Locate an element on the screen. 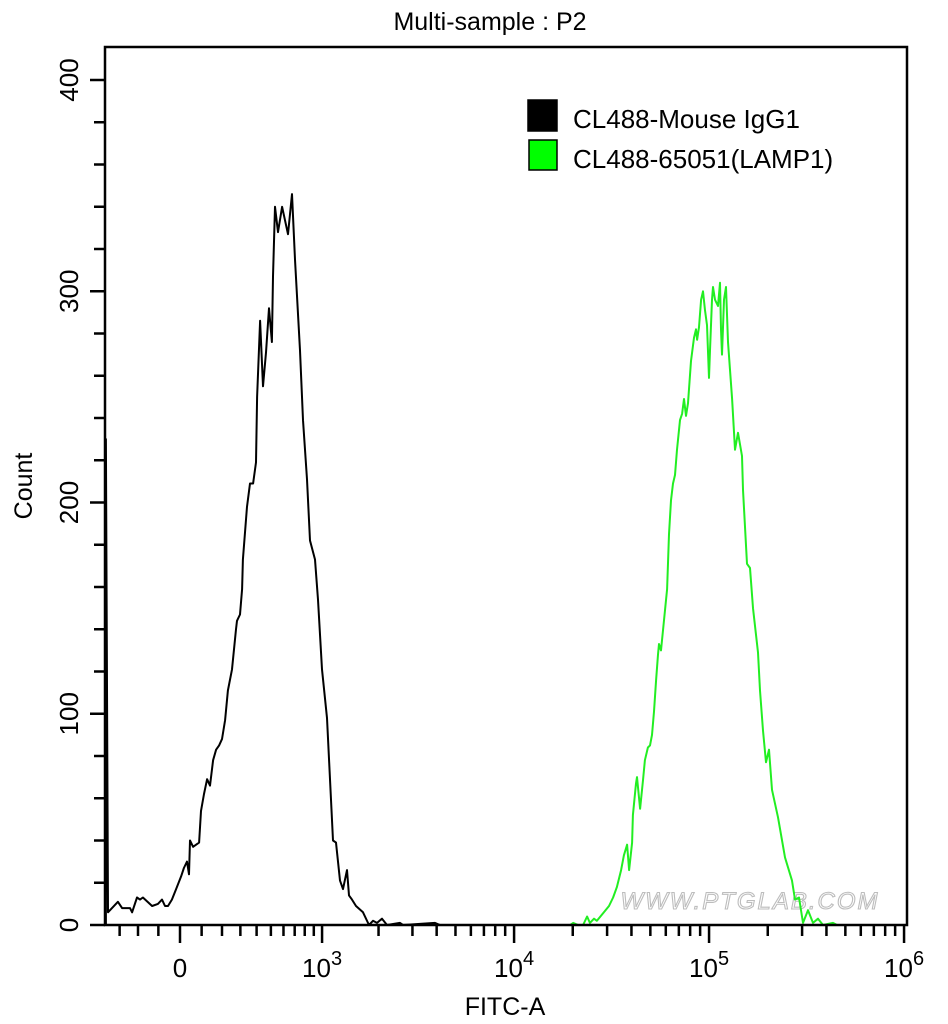 This screenshot has height=1024, width=948. x-tick-label: 10³ is located at coordinates (322, 965).